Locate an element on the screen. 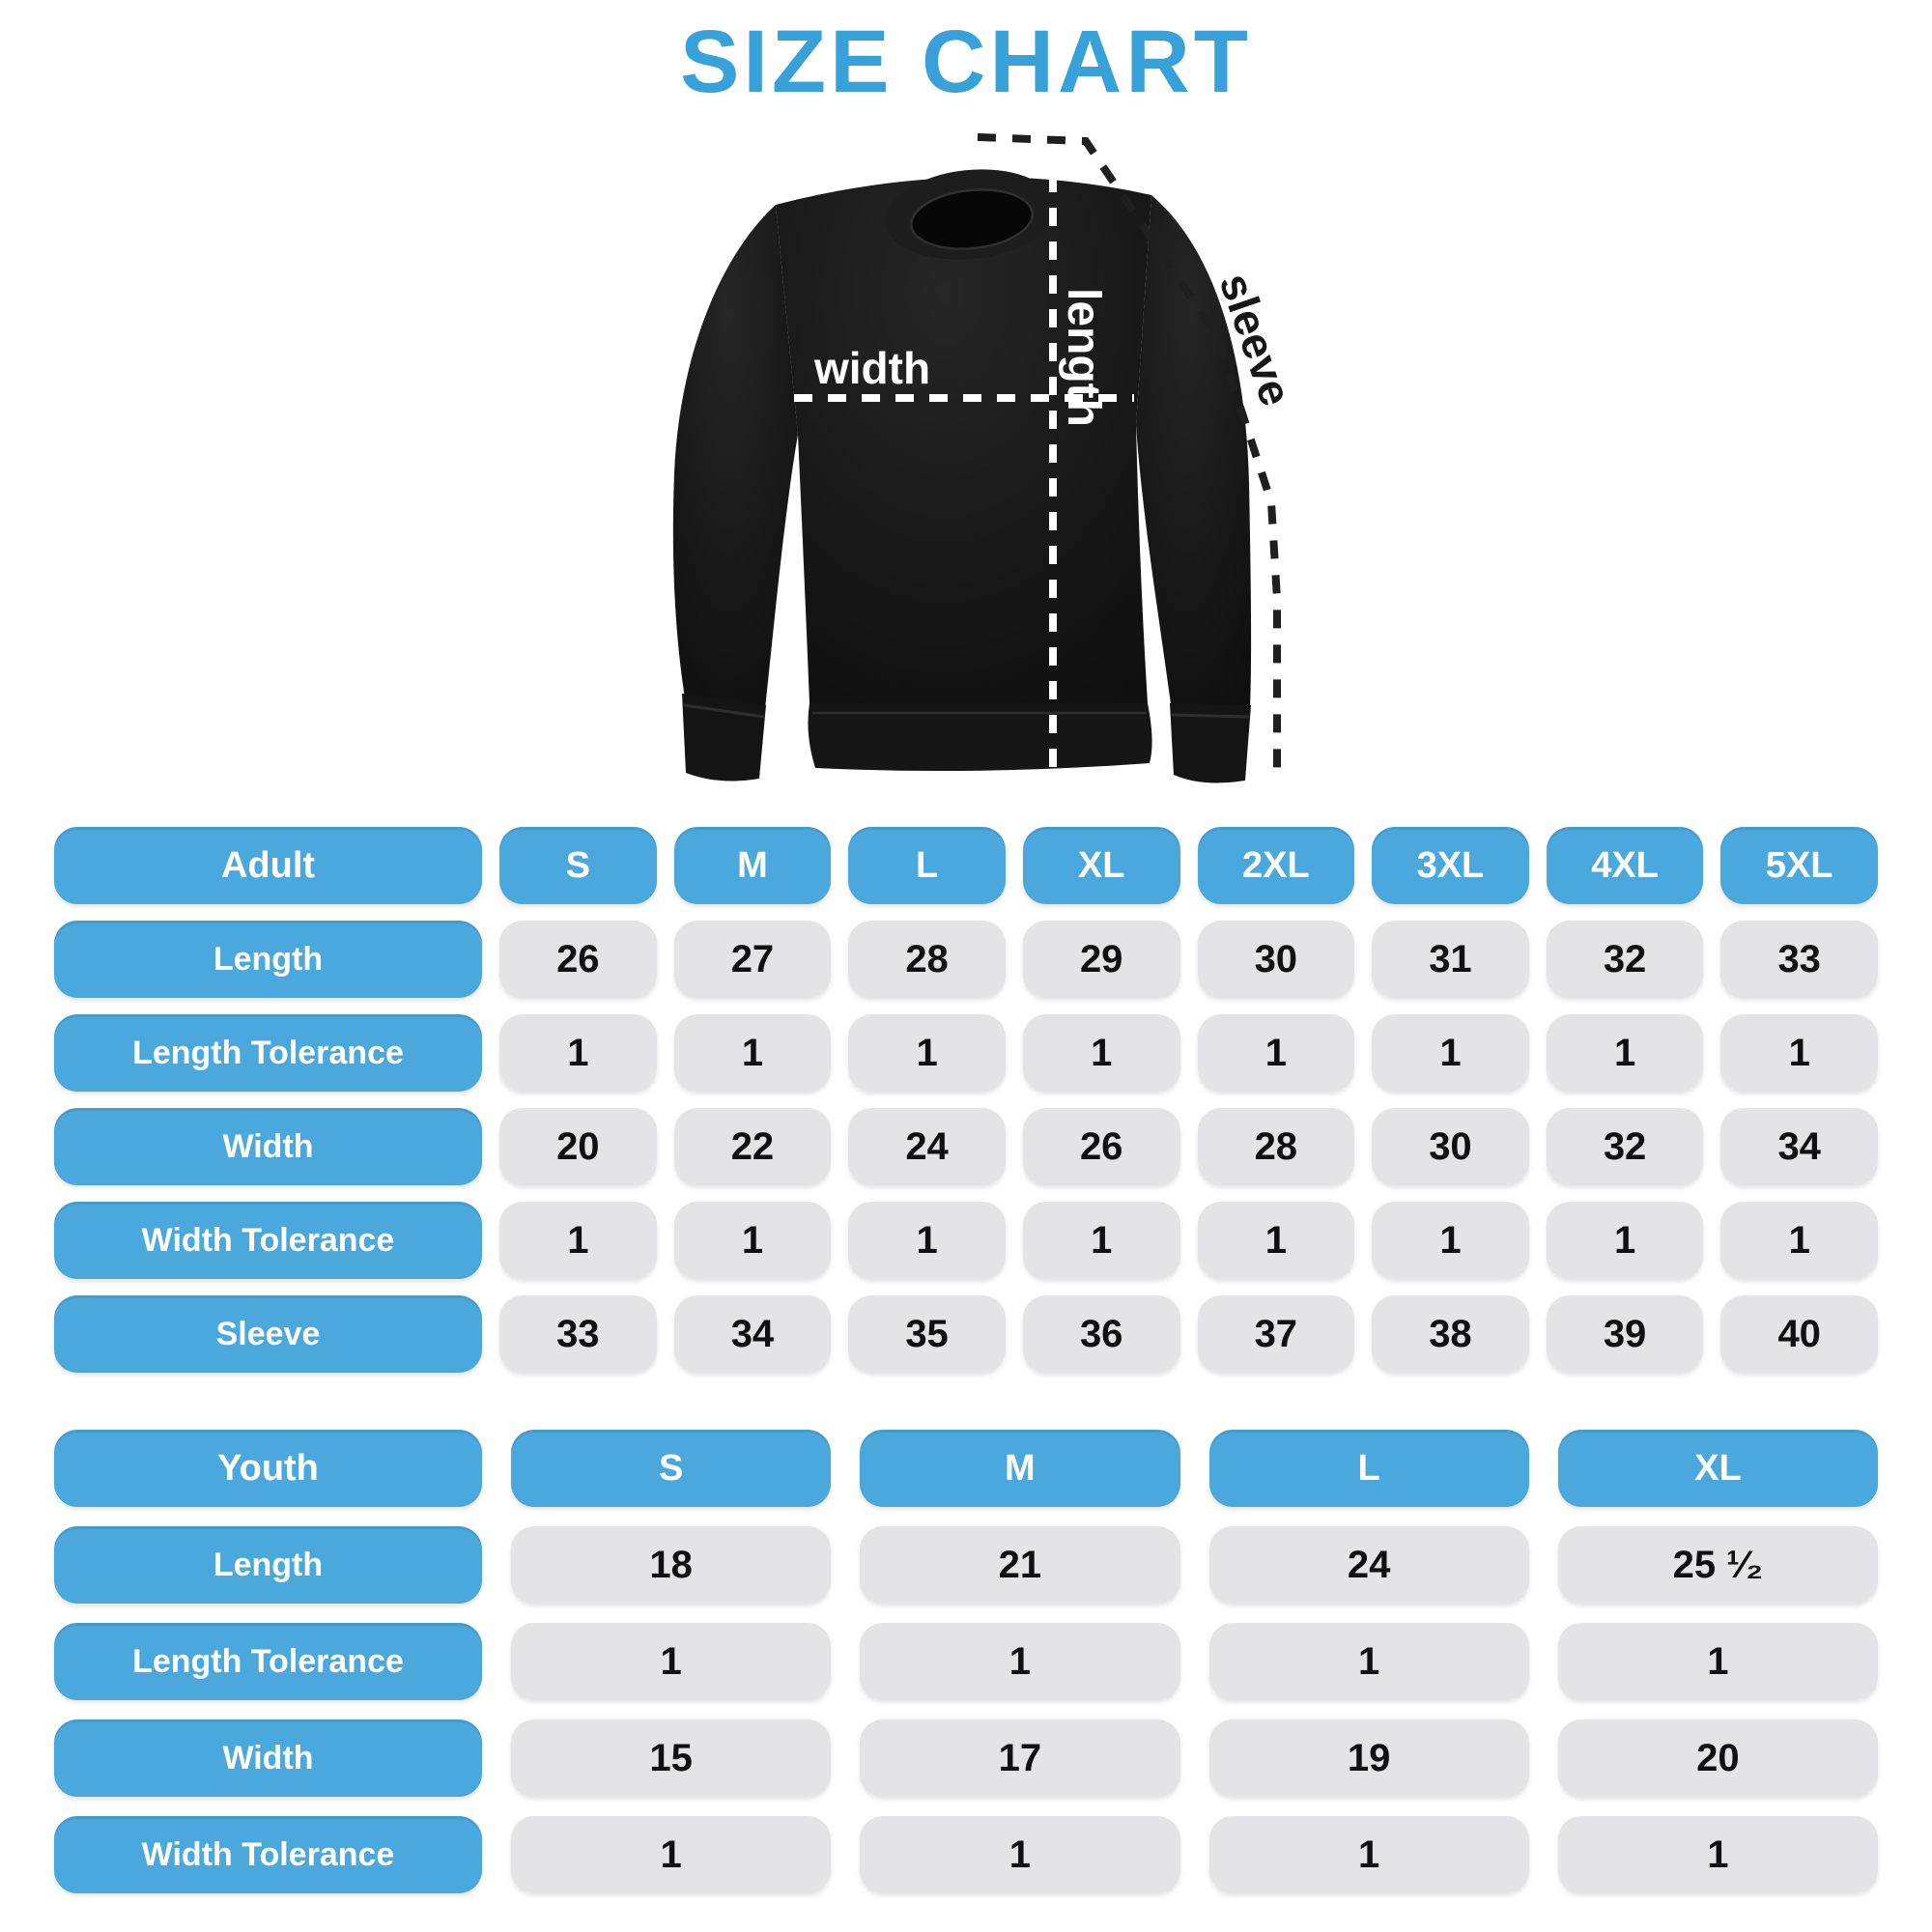  left-cuff-seam is located at coordinates (724, 711).